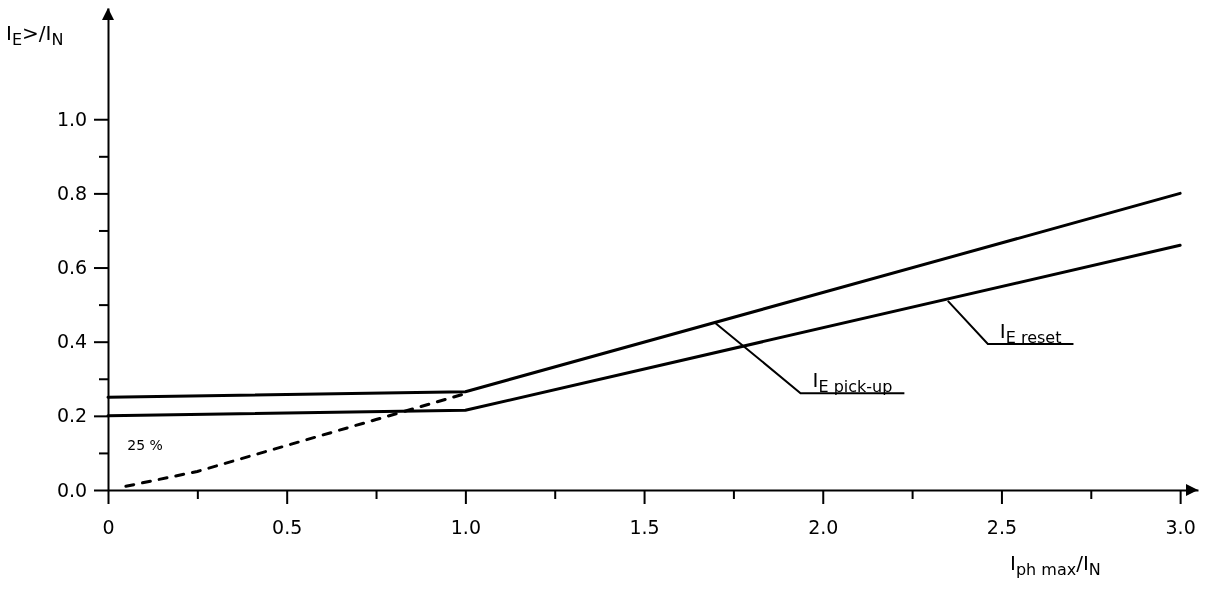 The width and height of the screenshot is (1205, 614). What do you see at coordinates (72, 118) in the screenshot?
I see `y-tick-label: 1.0` at bounding box center [72, 118].